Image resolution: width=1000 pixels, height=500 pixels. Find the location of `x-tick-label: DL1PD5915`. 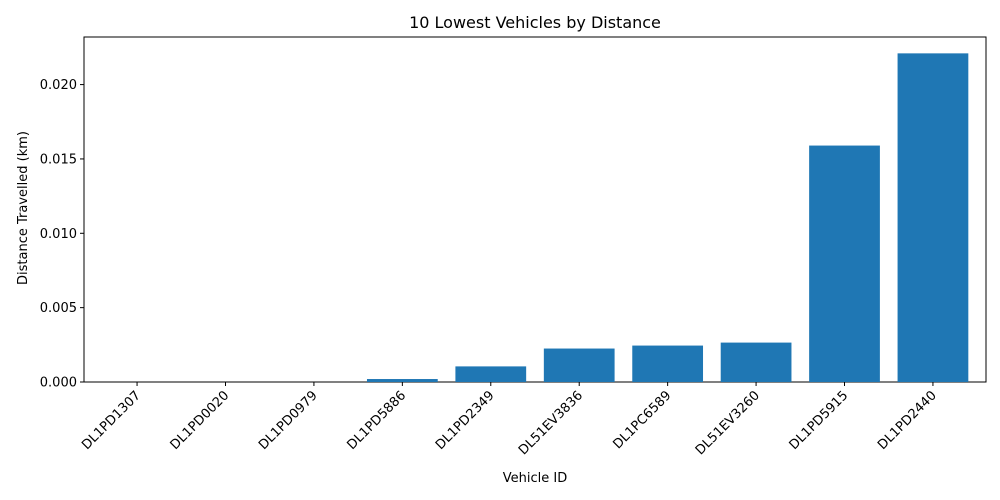

x-tick-label: DL1PD5915 is located at coordinates (819, 420).